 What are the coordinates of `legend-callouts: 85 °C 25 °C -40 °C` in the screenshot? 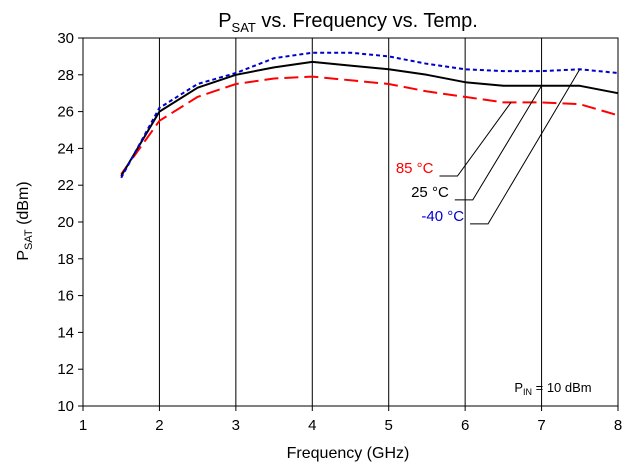 It's located at (488, 147).